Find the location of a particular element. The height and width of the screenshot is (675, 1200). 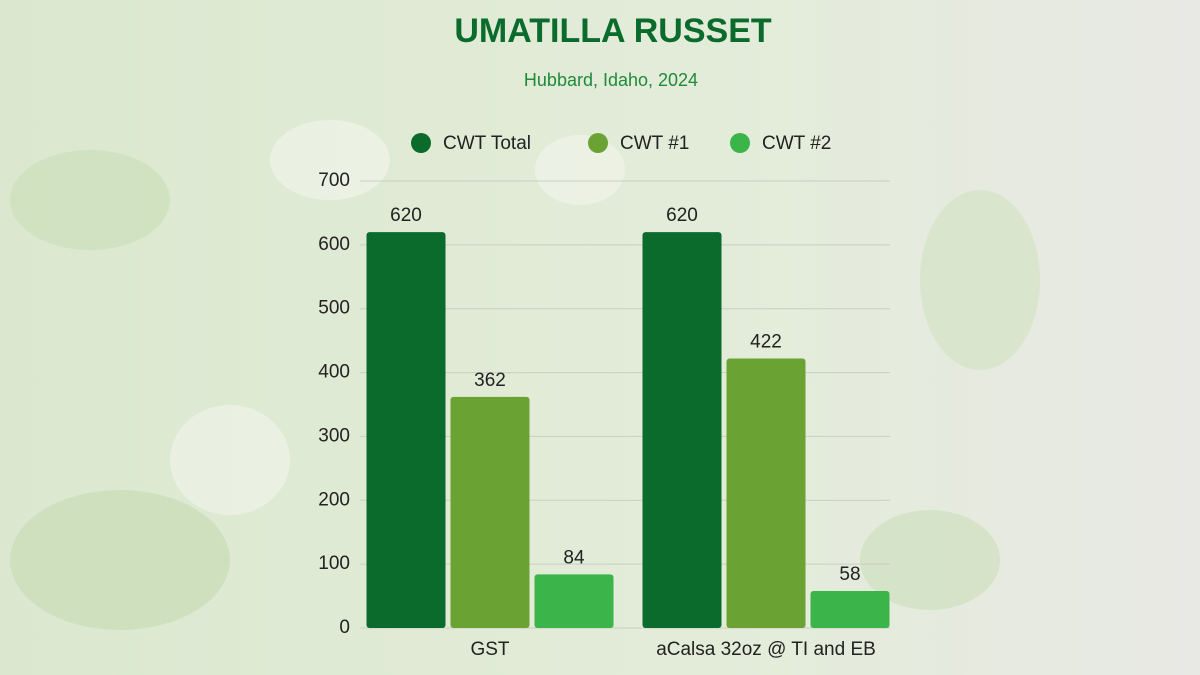

chart-title: UMATILLA RUSSET is located at coordinates (613, 31).